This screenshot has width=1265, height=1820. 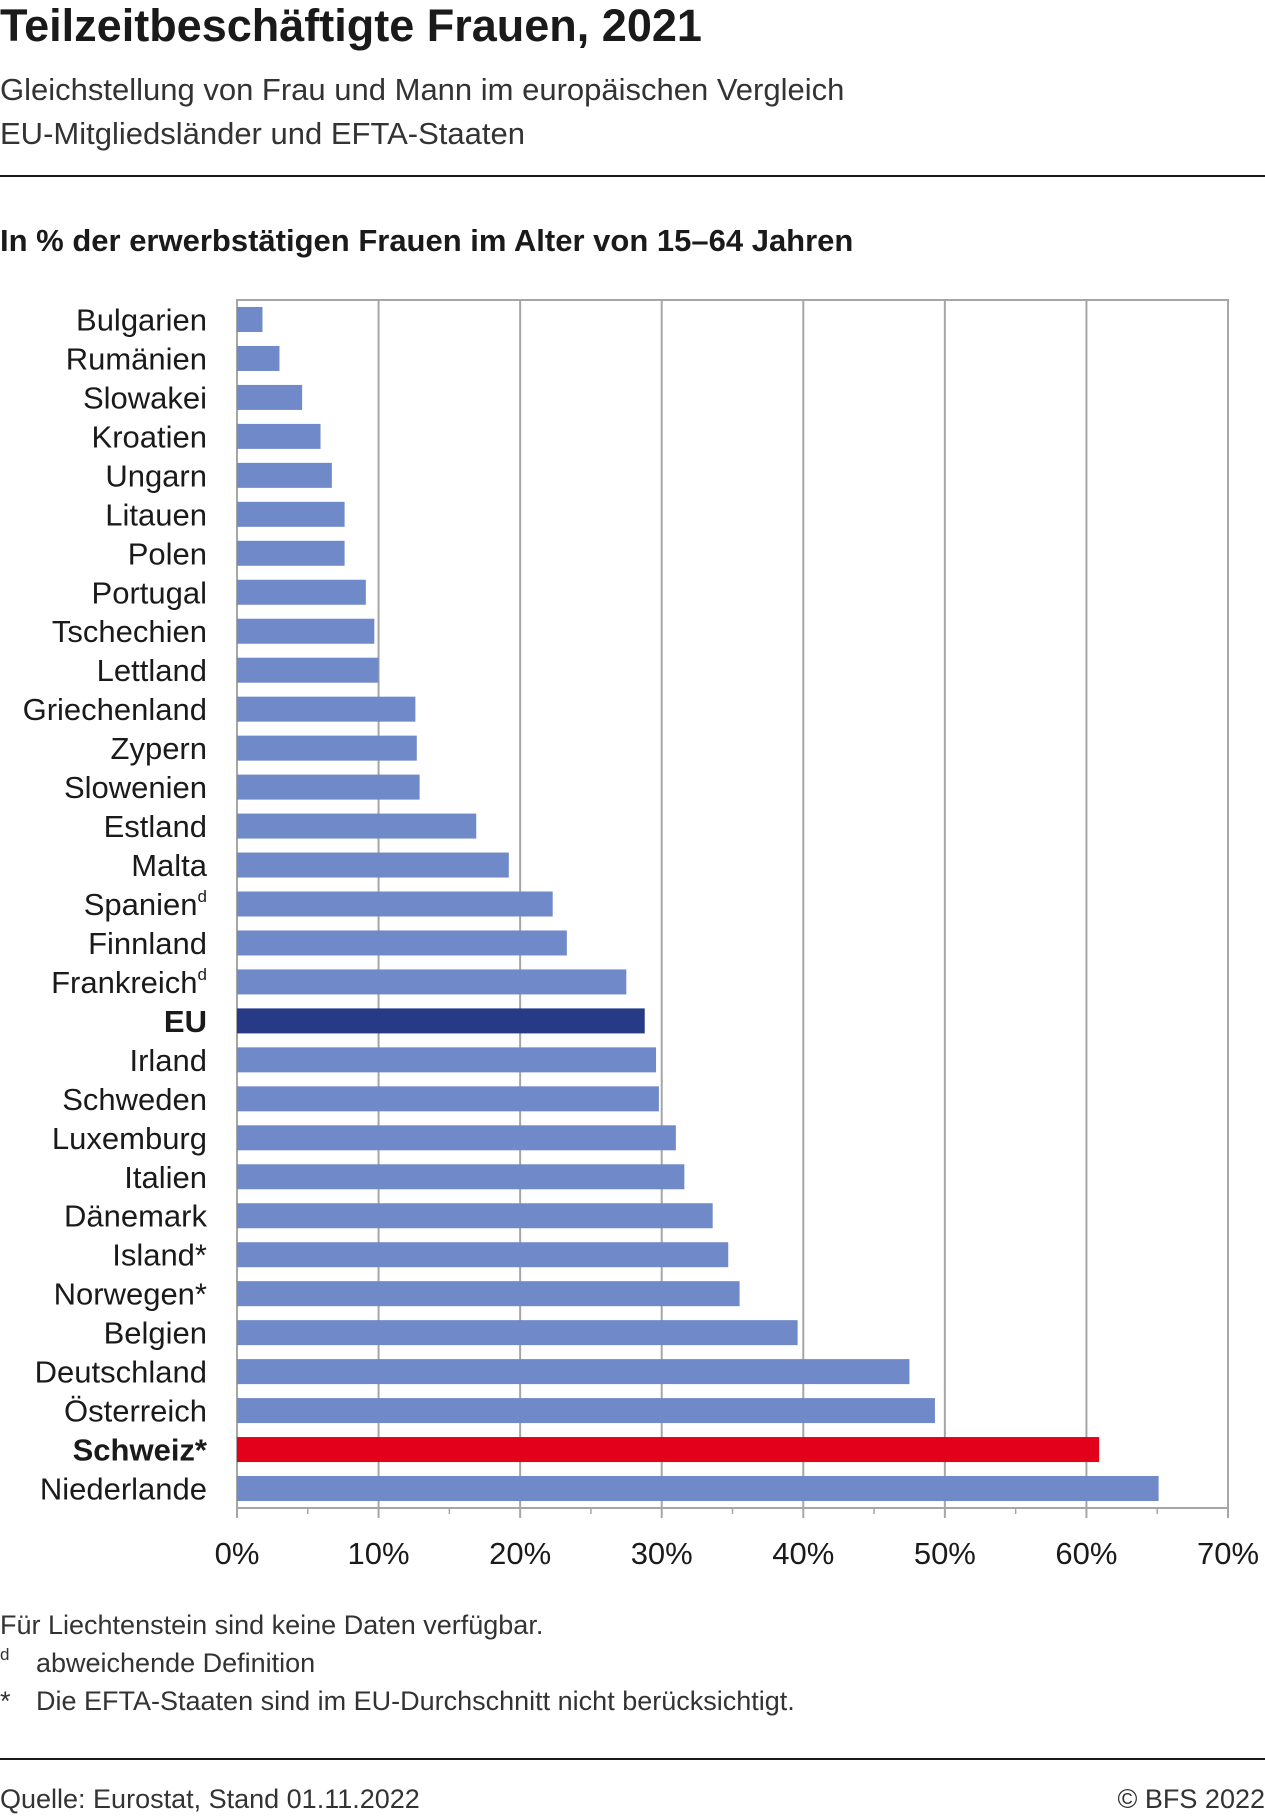 What do you see at coordinates (301, 592) in the screenshot?
I see `bar-Portugal` at bounding box center [301, 592].